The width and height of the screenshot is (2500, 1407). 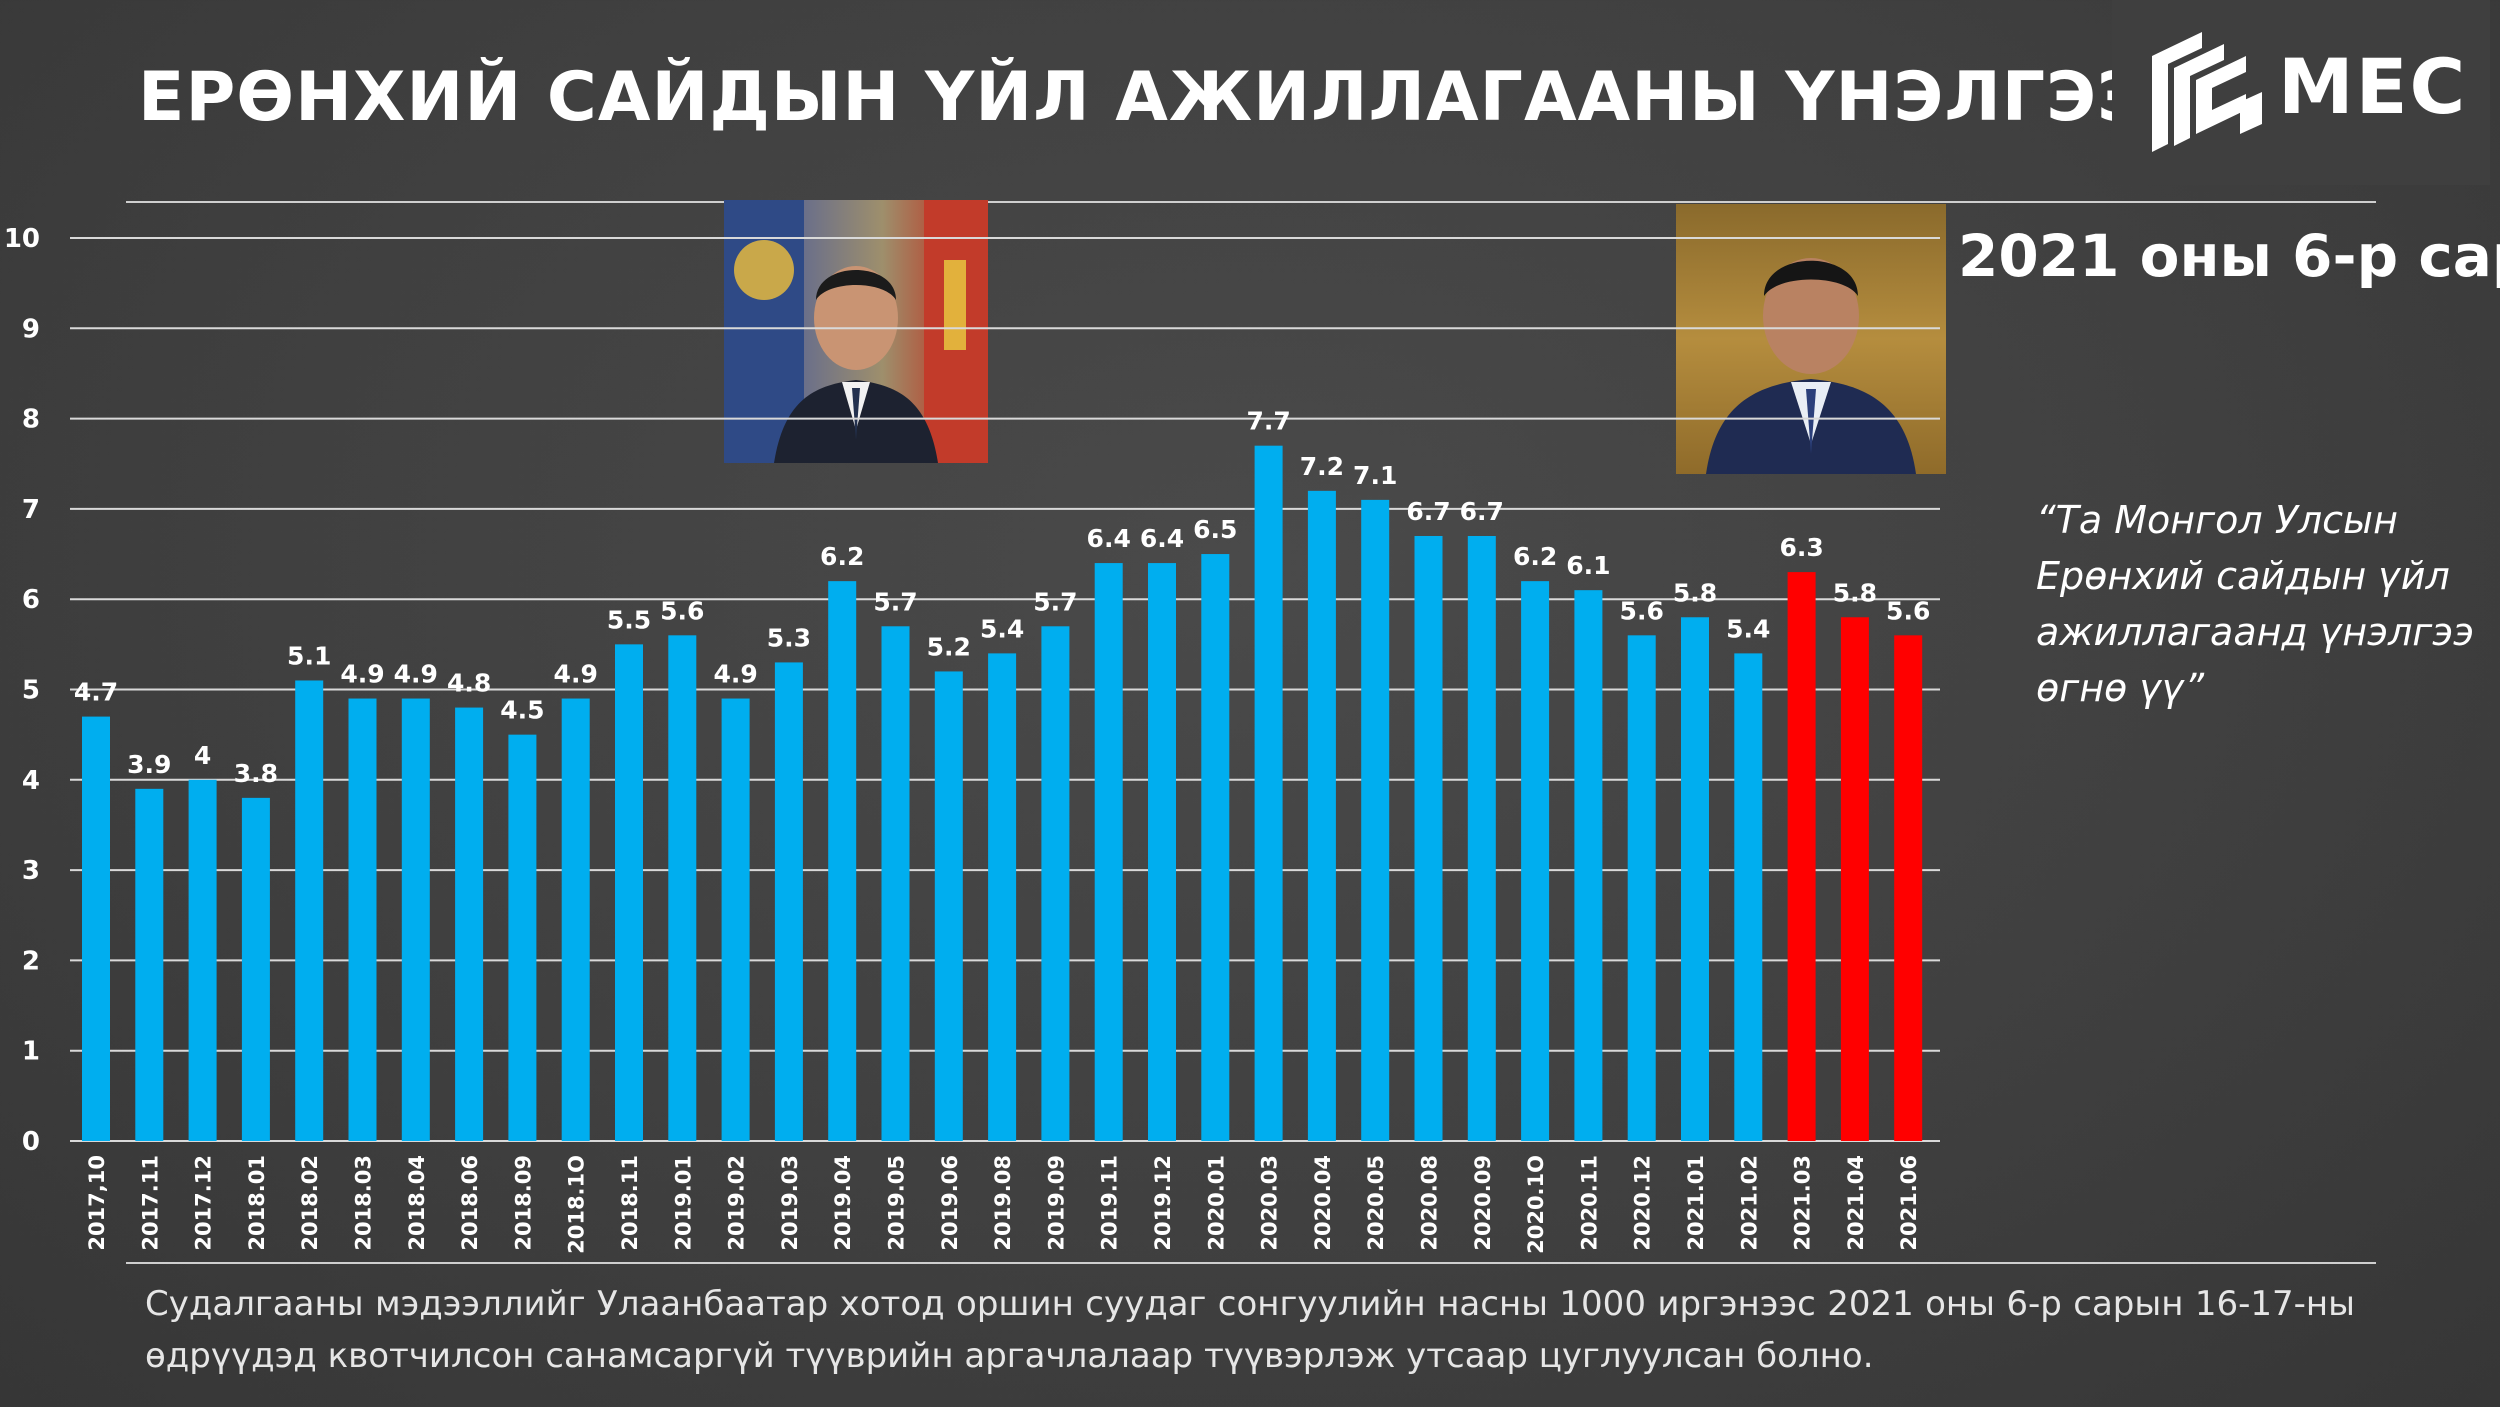 I want to click on x-tick-label: 2020.08, so click(x=1430, y=1203).